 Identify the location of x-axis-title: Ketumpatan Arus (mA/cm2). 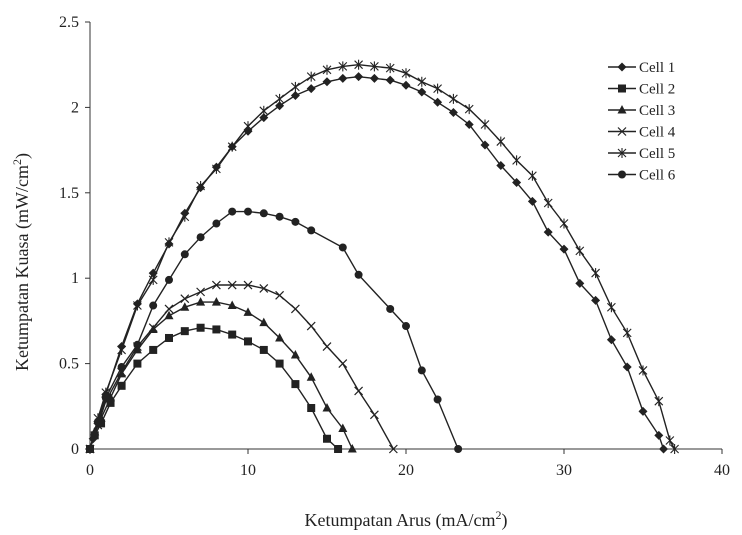
(406, 519).